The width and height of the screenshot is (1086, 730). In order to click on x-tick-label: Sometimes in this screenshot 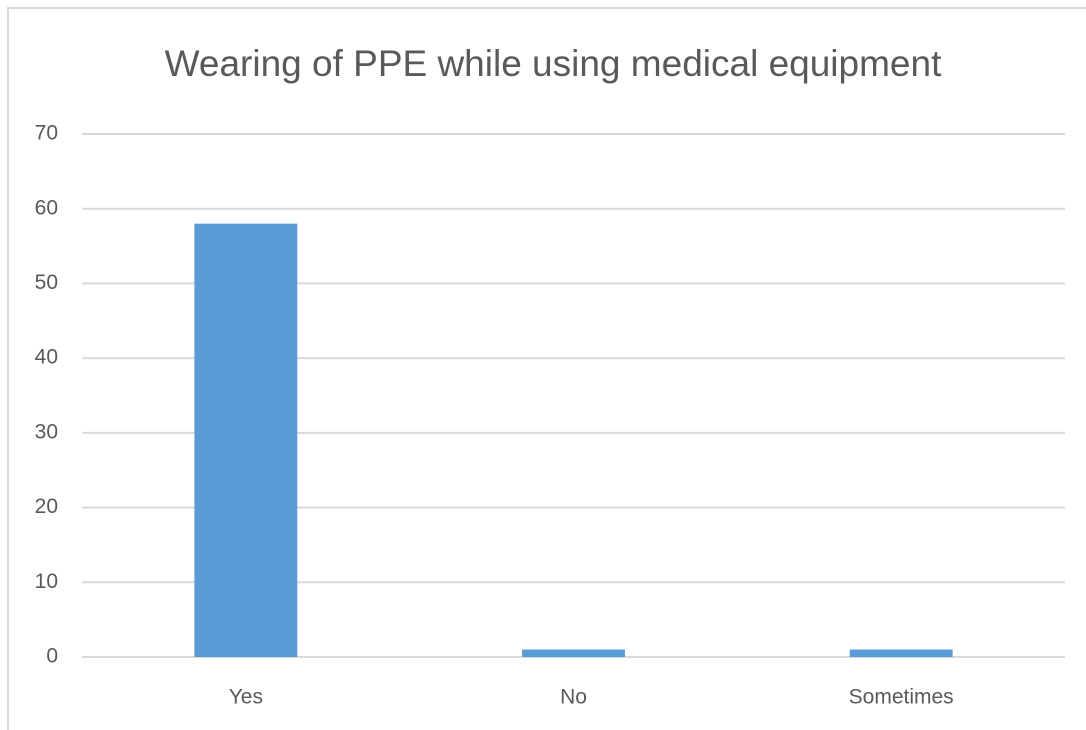, I will do `click(901, 697)`.